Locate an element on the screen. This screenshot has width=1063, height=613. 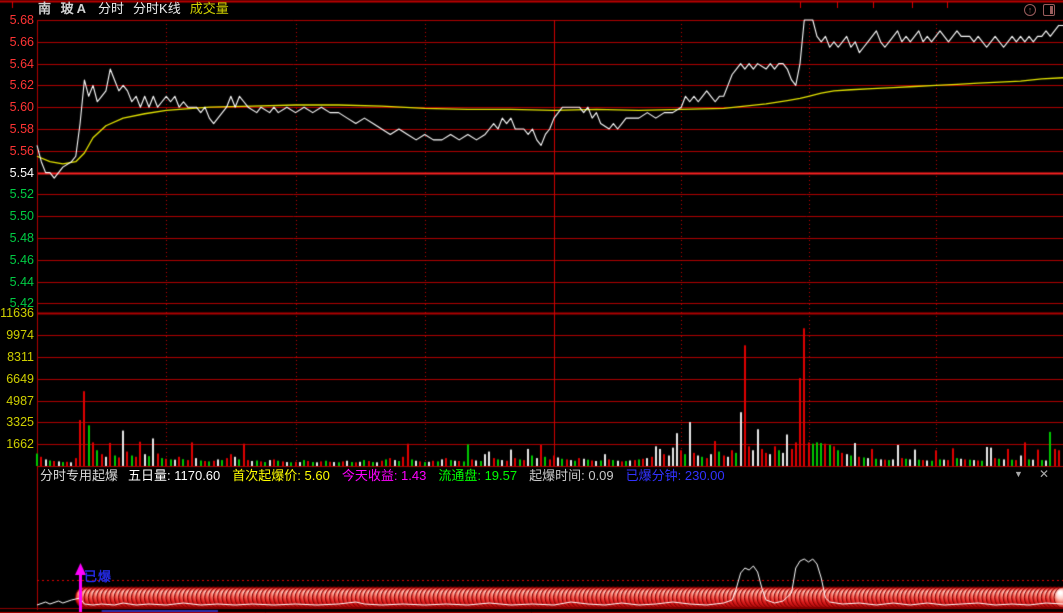
price-axis-label: 5.50 is located at coordinates (21, 216).